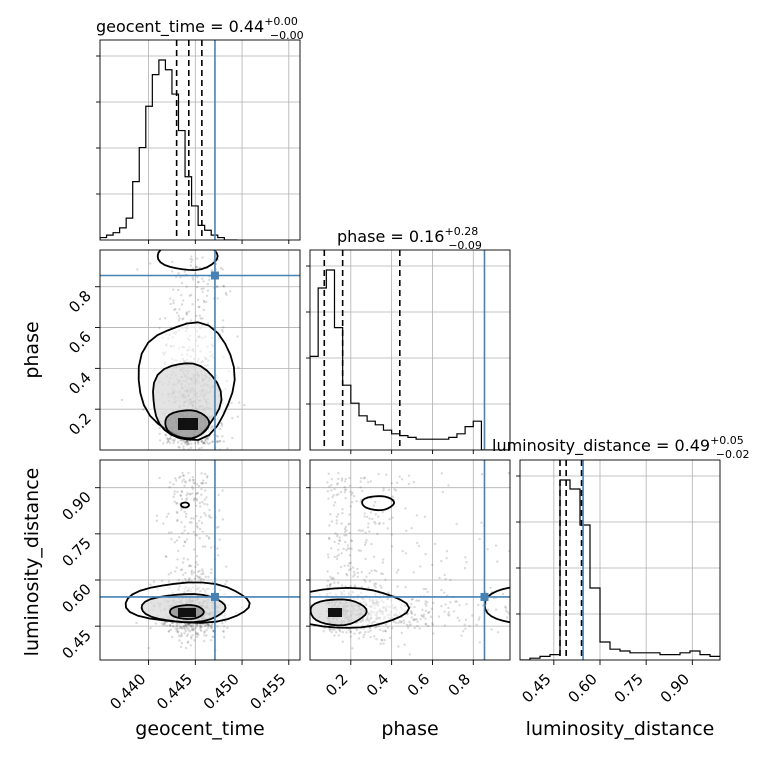  I want to click on title-luminosity-distance-minus: −0.02, so click(733, 454).